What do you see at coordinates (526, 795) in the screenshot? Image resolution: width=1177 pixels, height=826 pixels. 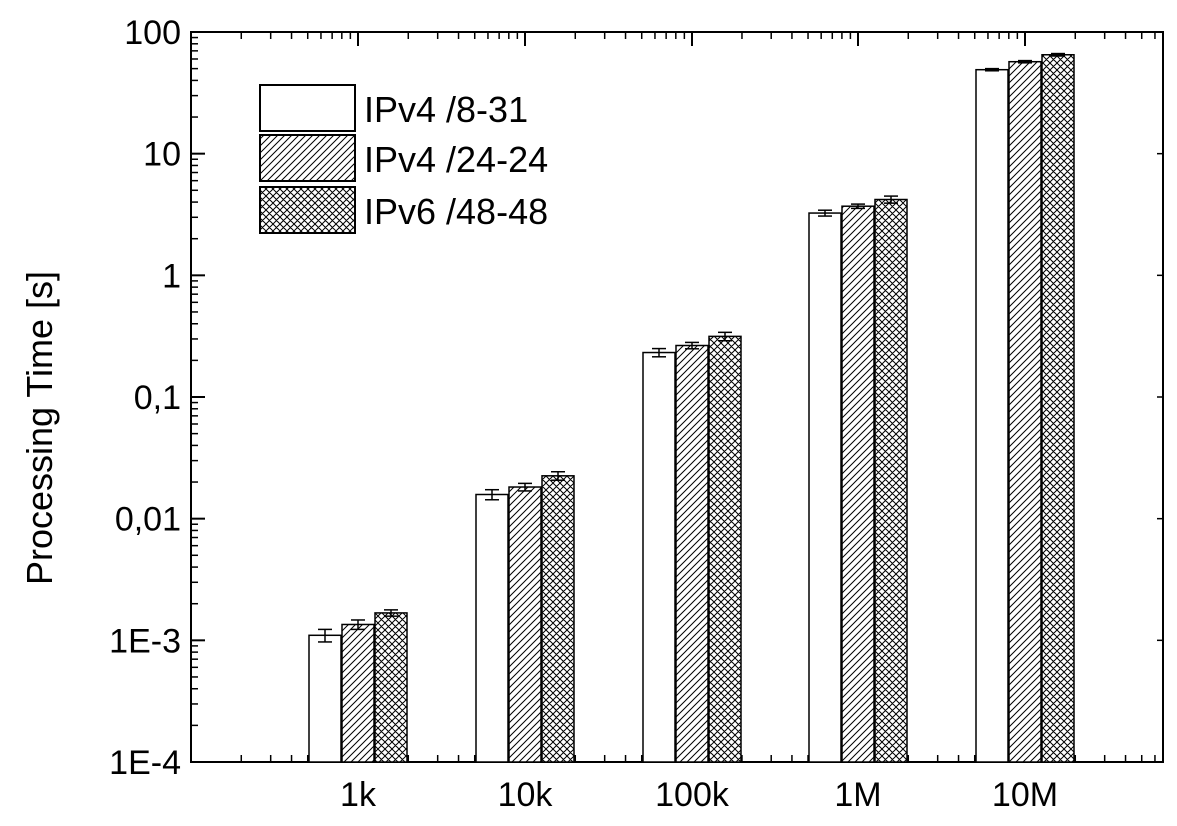 I see `x-tick-label: 10k` at bounding box center [526, 795].